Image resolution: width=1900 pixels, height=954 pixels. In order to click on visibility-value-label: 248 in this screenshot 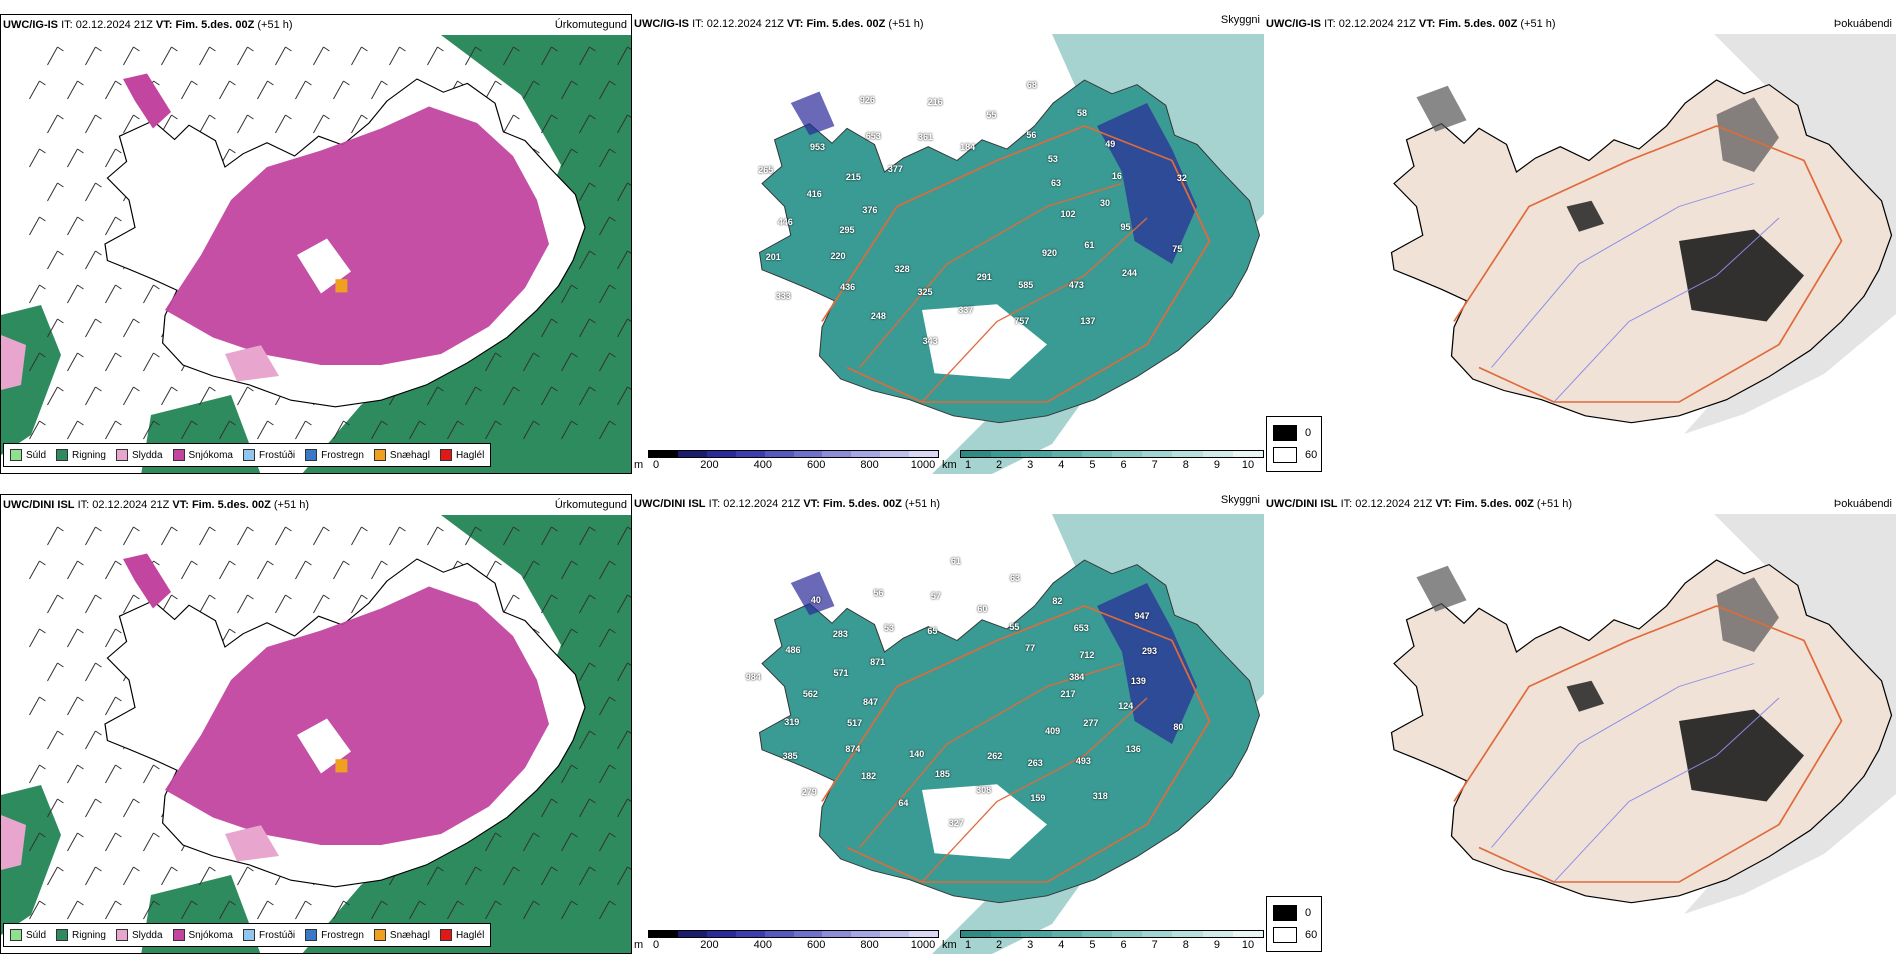, I will do `click(878, 316)`.